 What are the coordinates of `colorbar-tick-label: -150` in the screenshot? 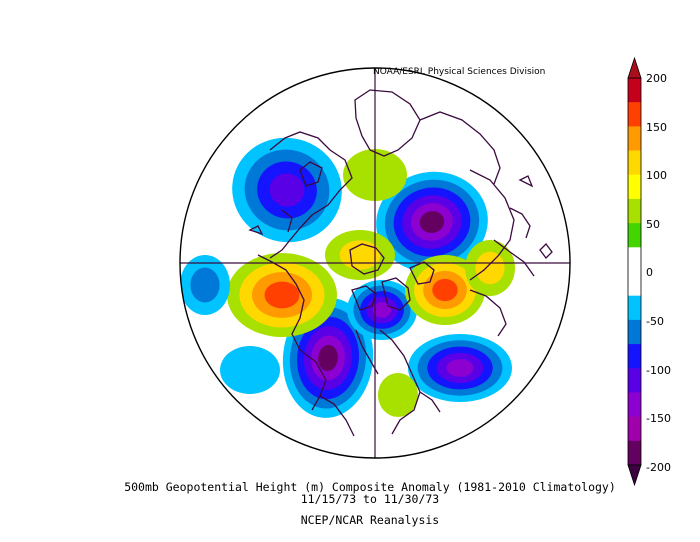 It's located at (658, 419).